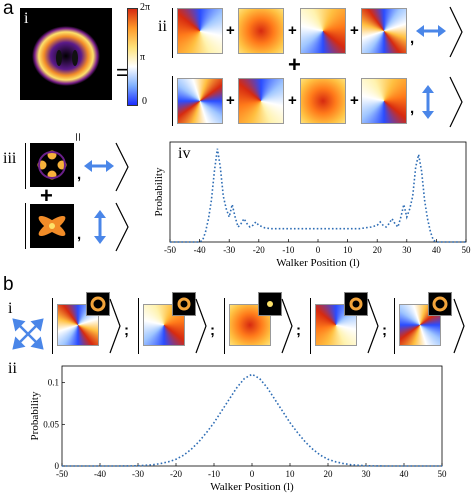 This screenshot has height=502, width=474. Describe the element at coordinates (139, 326) in the screenshot. I see `ket-bar-b2` at that location.